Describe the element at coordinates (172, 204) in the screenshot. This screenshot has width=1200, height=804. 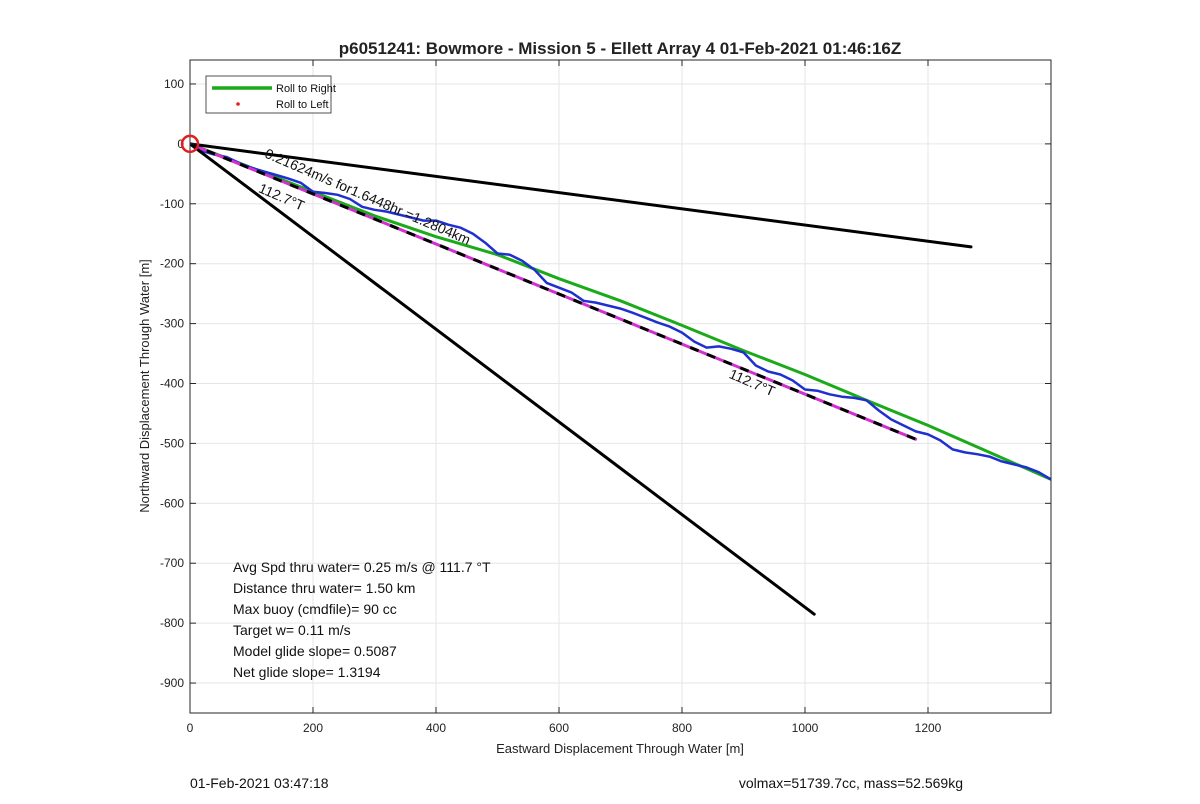
I see `y-tick-label: -100` at that location.